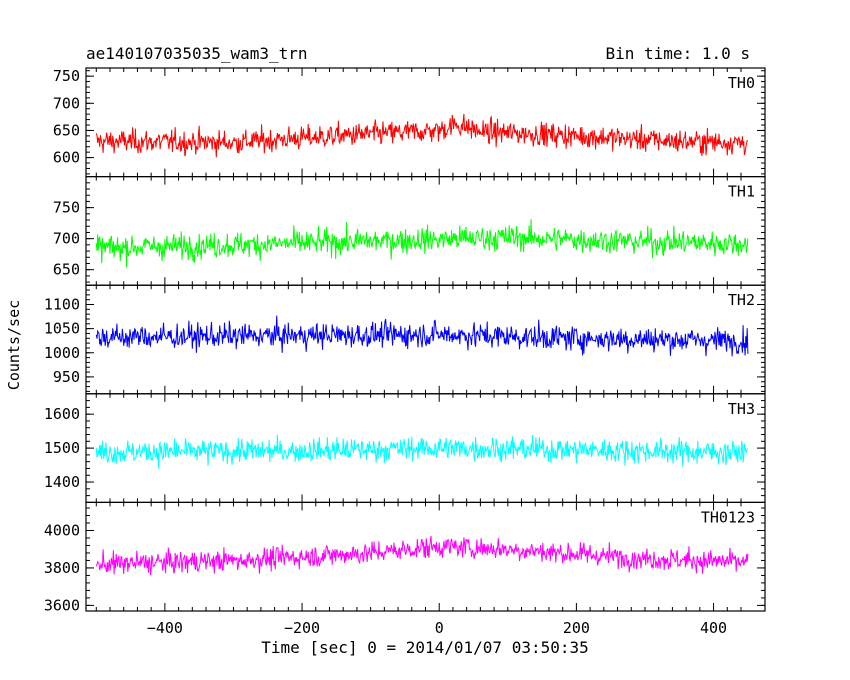  Describe the element at coordinates (439, 628) in the screenshot. I see `x-tick-label: 0` at that location.